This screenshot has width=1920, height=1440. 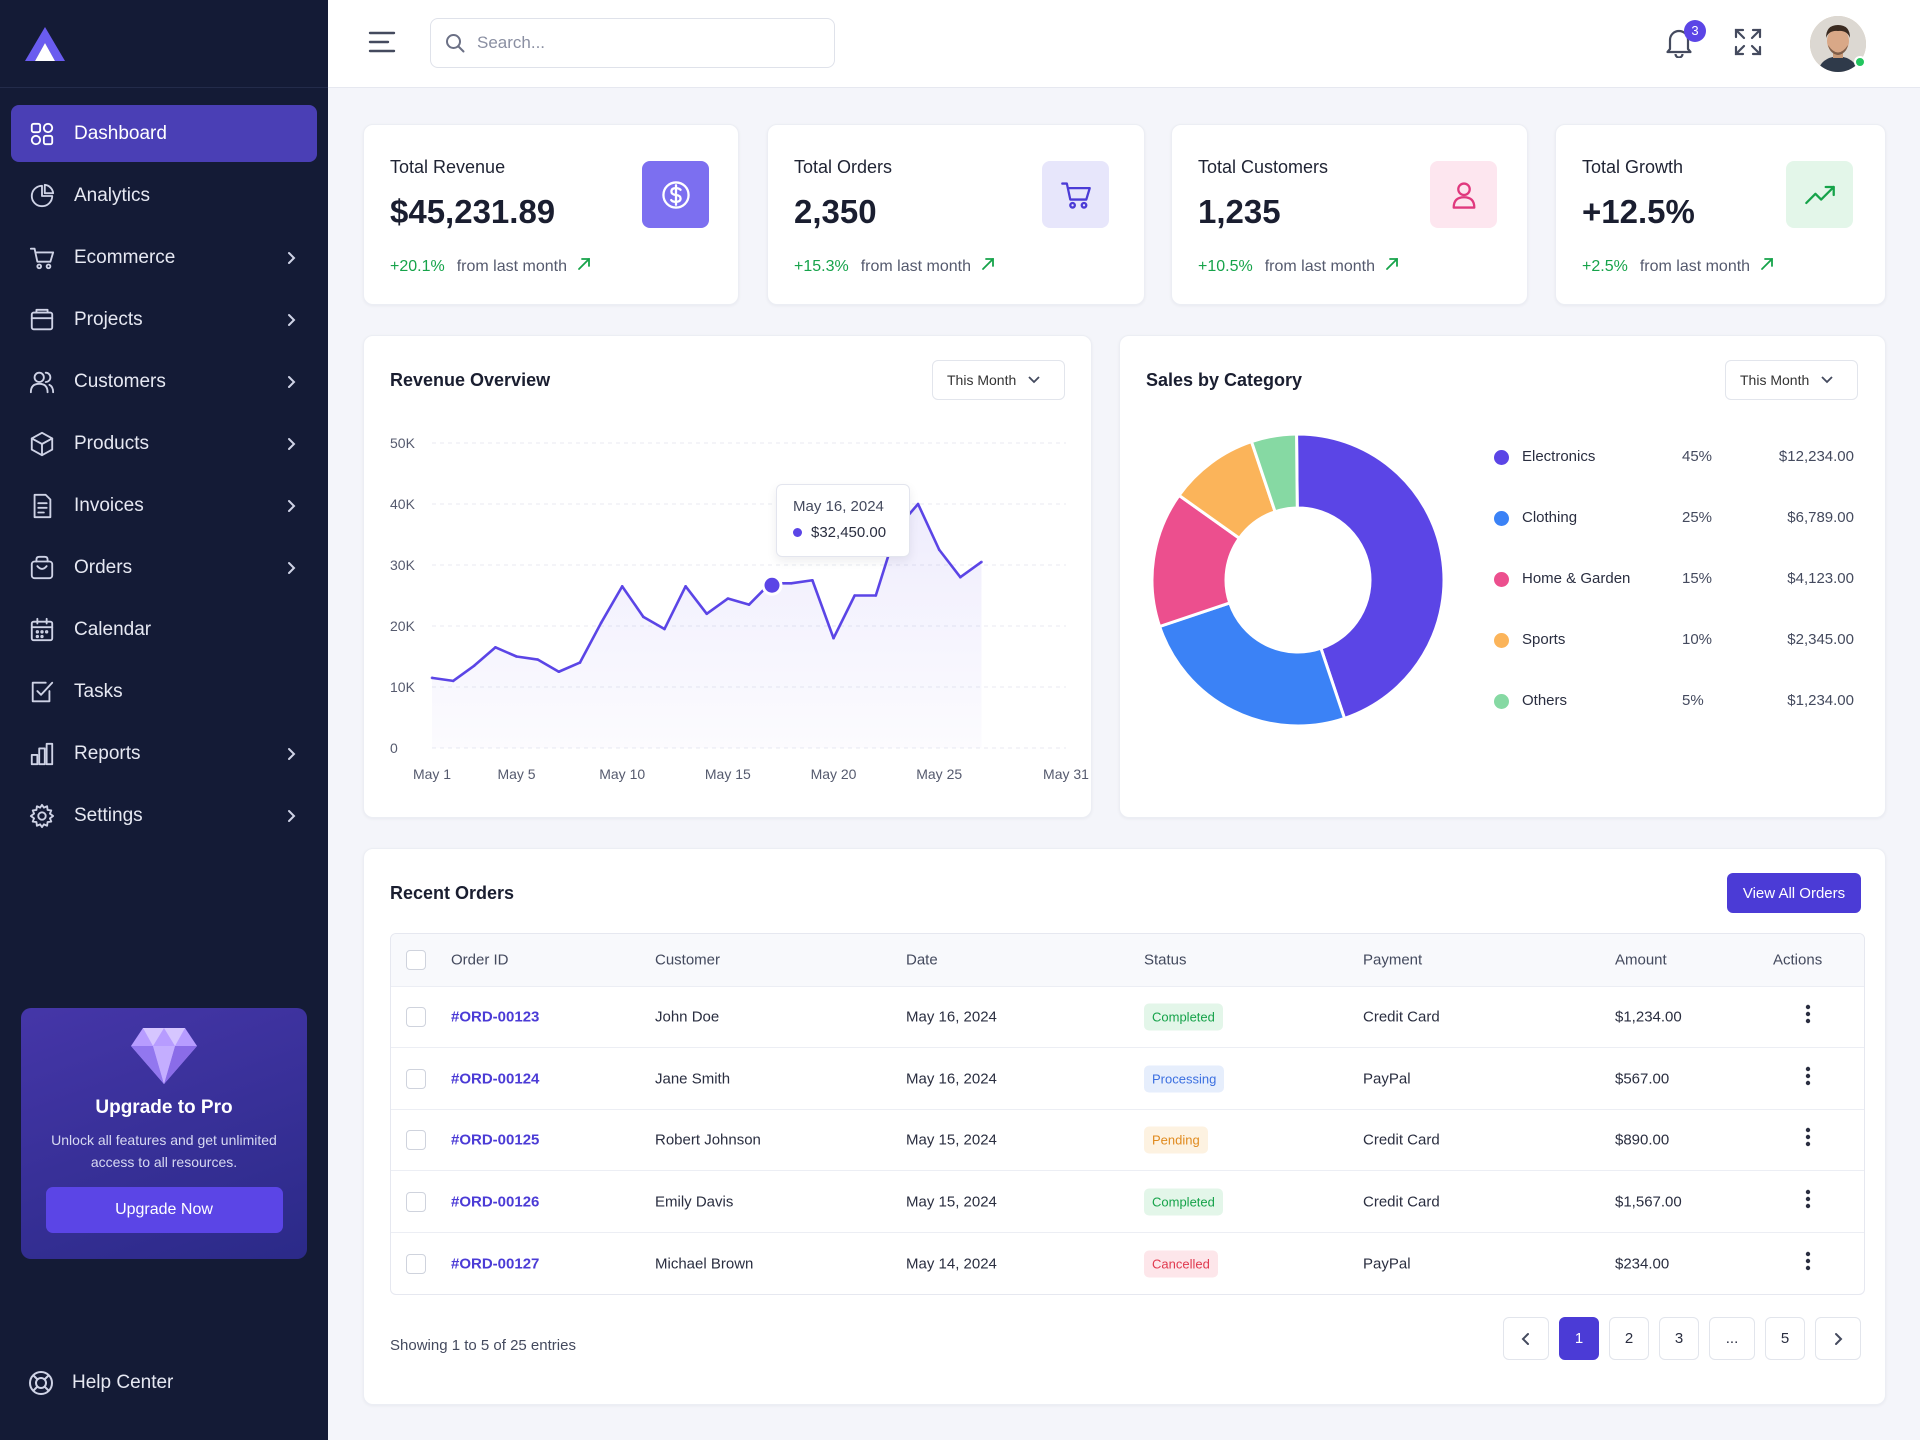 What do you see at coordinates (1679, 1338) in the screenshot?
I see `page-button-3: 3` at bounding box center [1679, 1338].